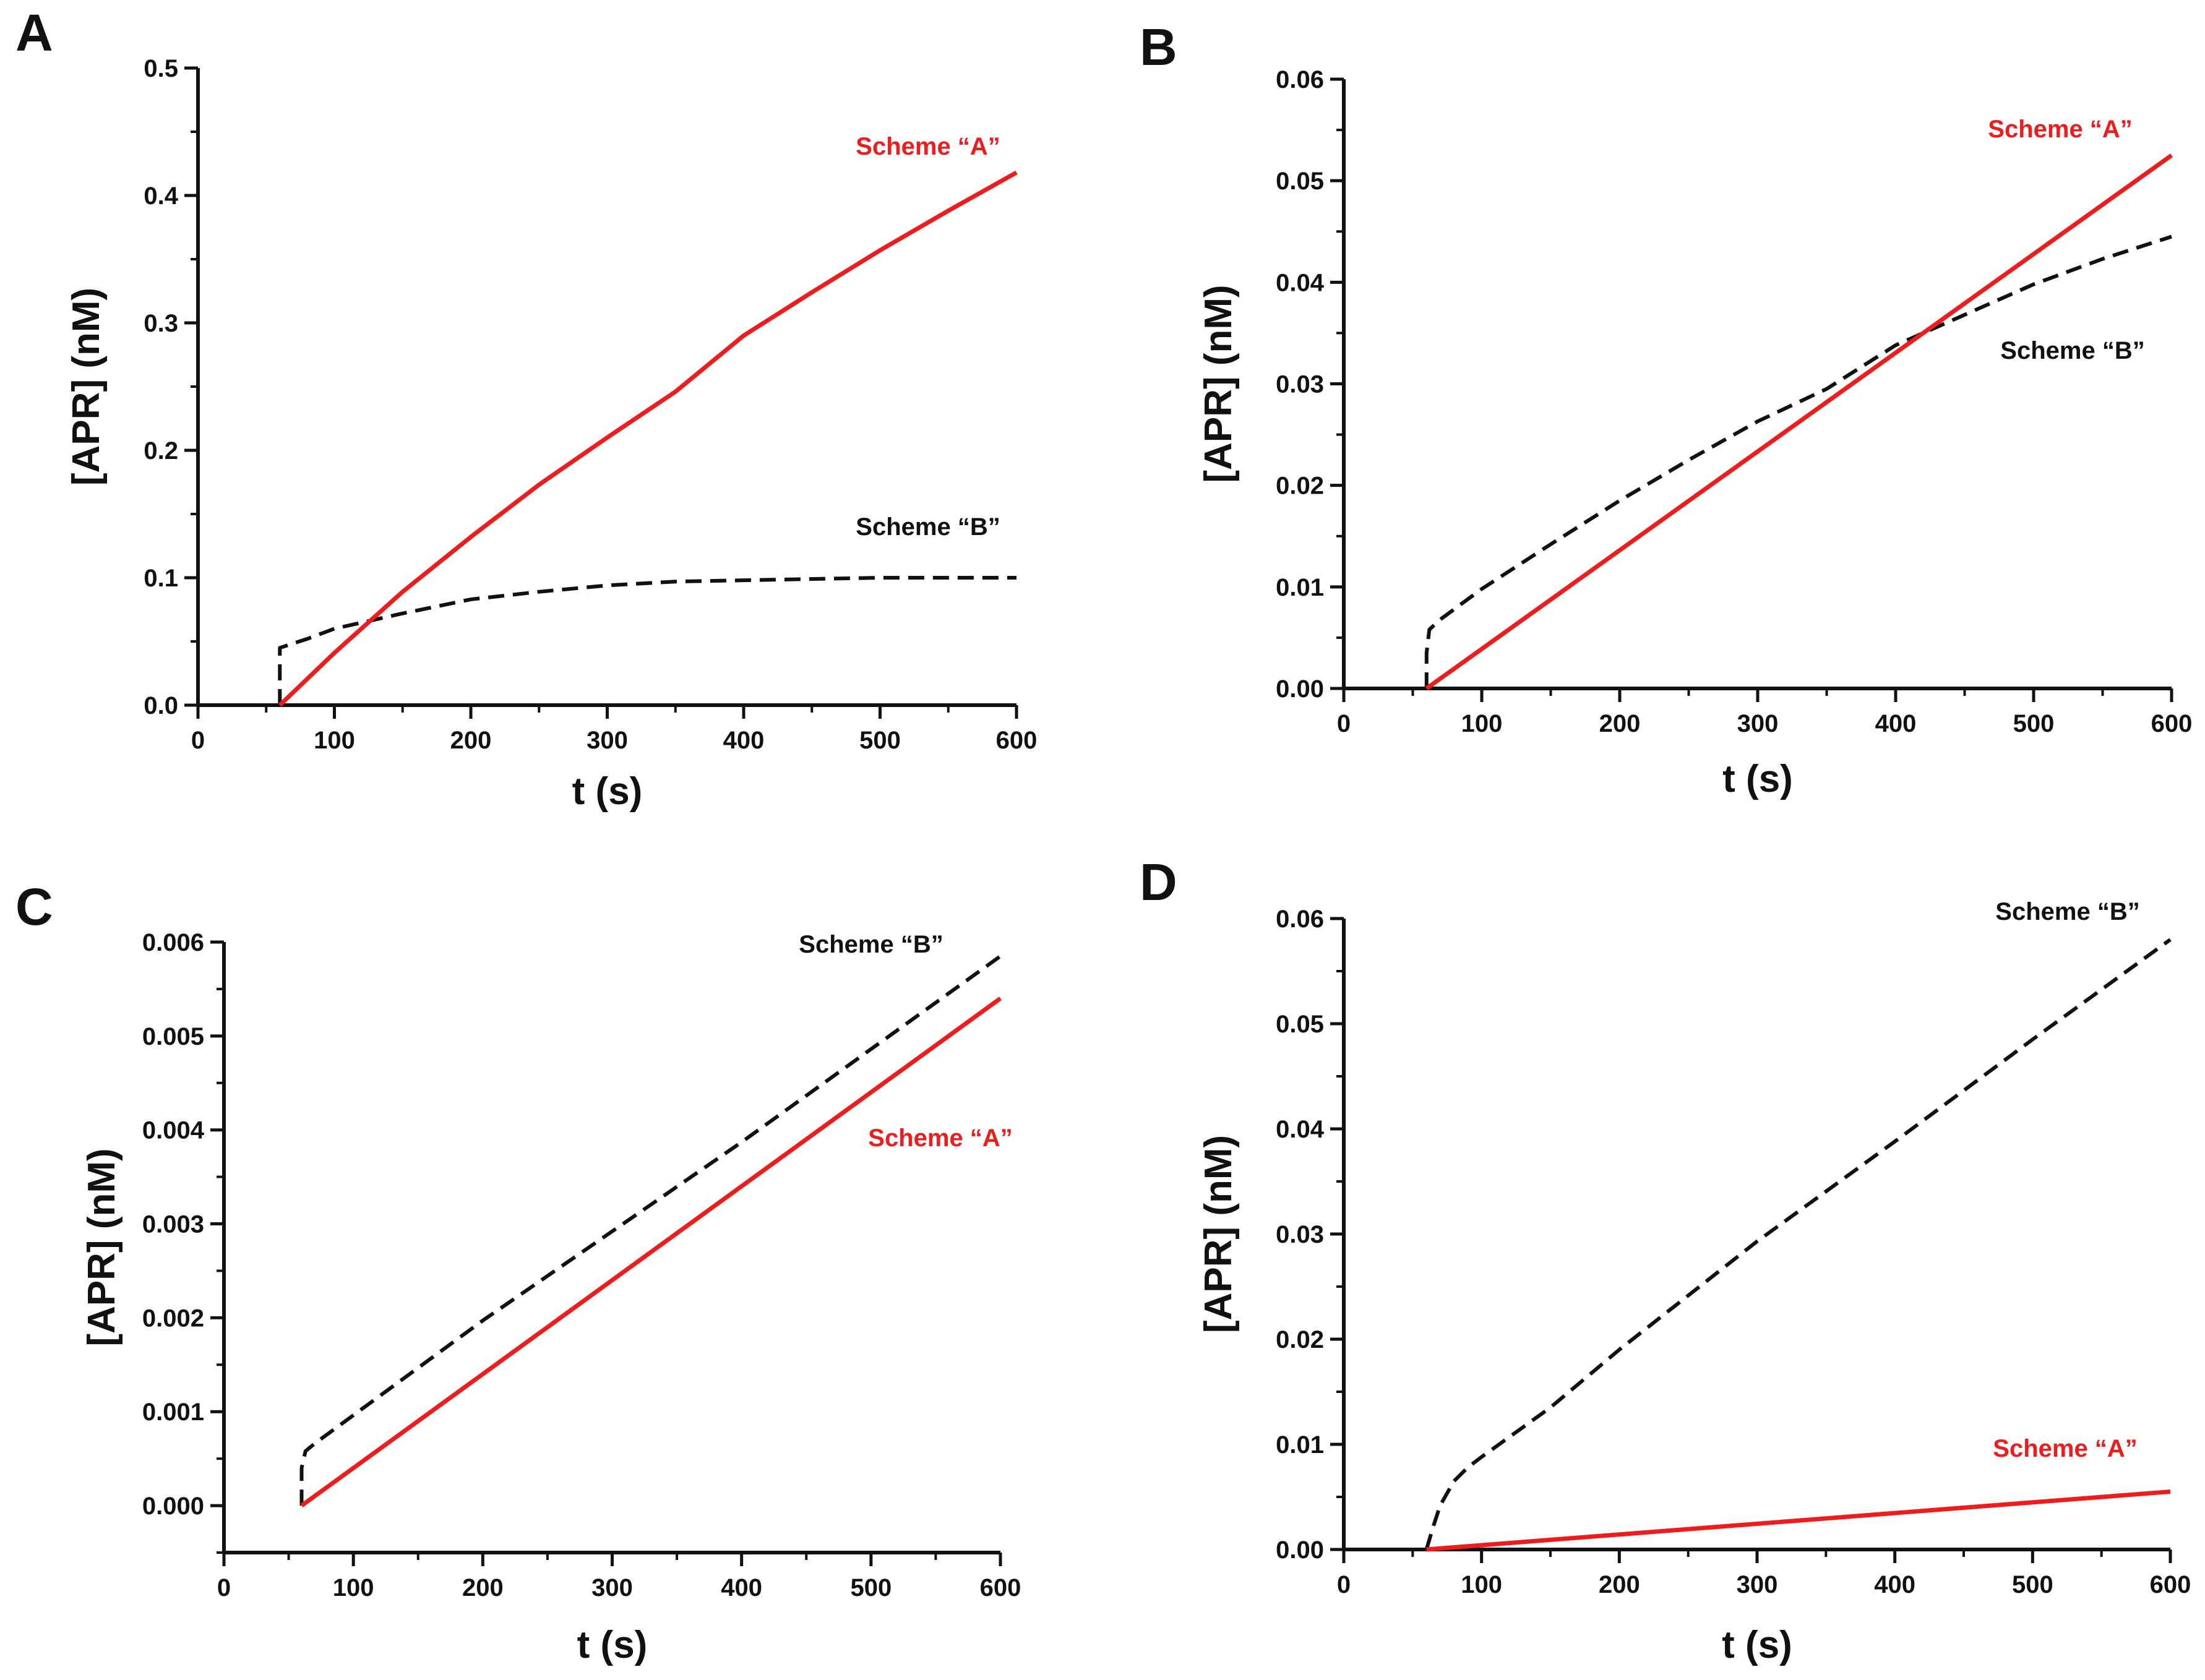 This screenshot has width=2205, height=1680. What do you see at coordinates (173, 1036) in the screenshot?
I see `y-tick-label: 0.005` at bounding box center [173, 1036].